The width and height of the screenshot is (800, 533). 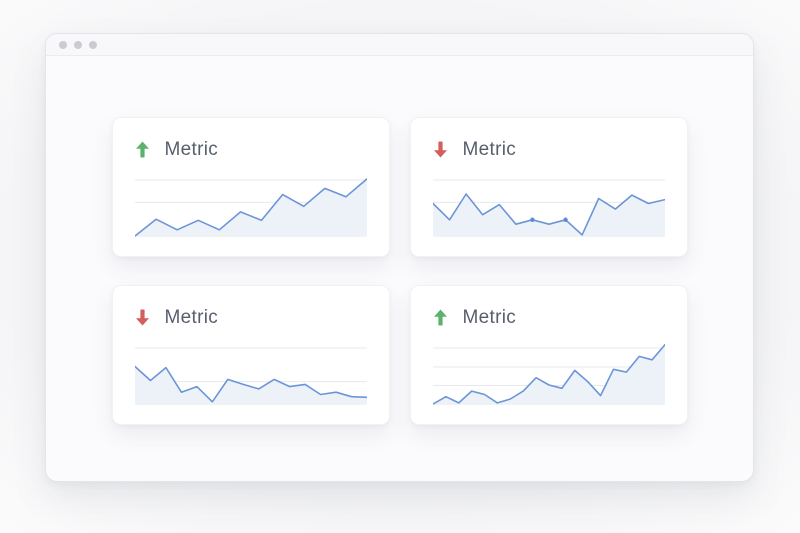 I want to click on metric-card-top-right: Metric, so click(x=548, y=187).